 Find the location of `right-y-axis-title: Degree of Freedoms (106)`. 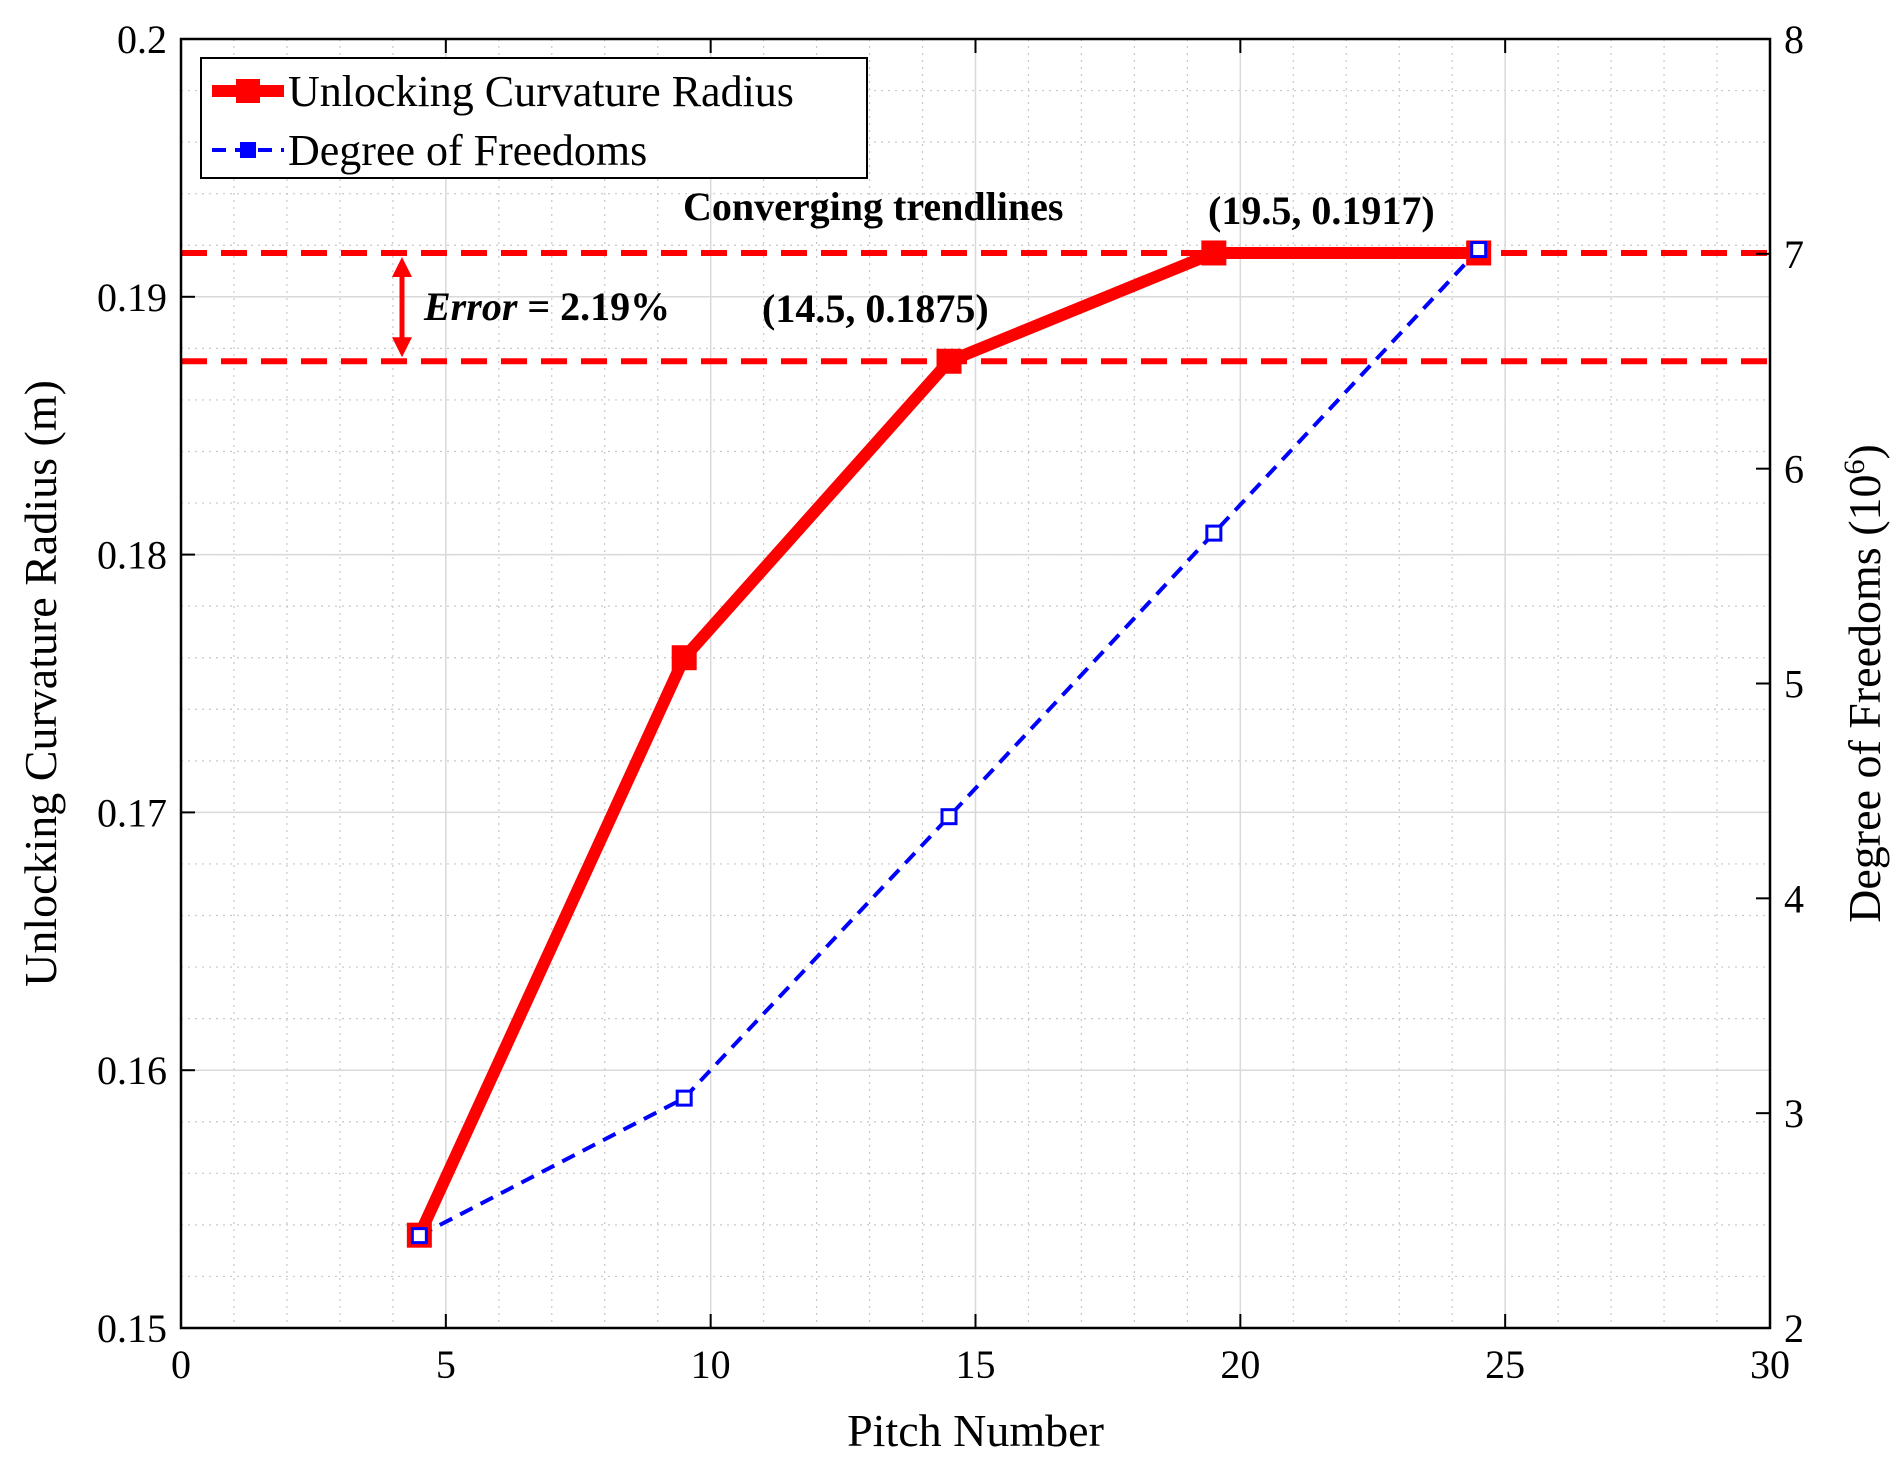

right-y-axis-title: Degree of Freedoms (106) is located at coordinates (1864, 683).